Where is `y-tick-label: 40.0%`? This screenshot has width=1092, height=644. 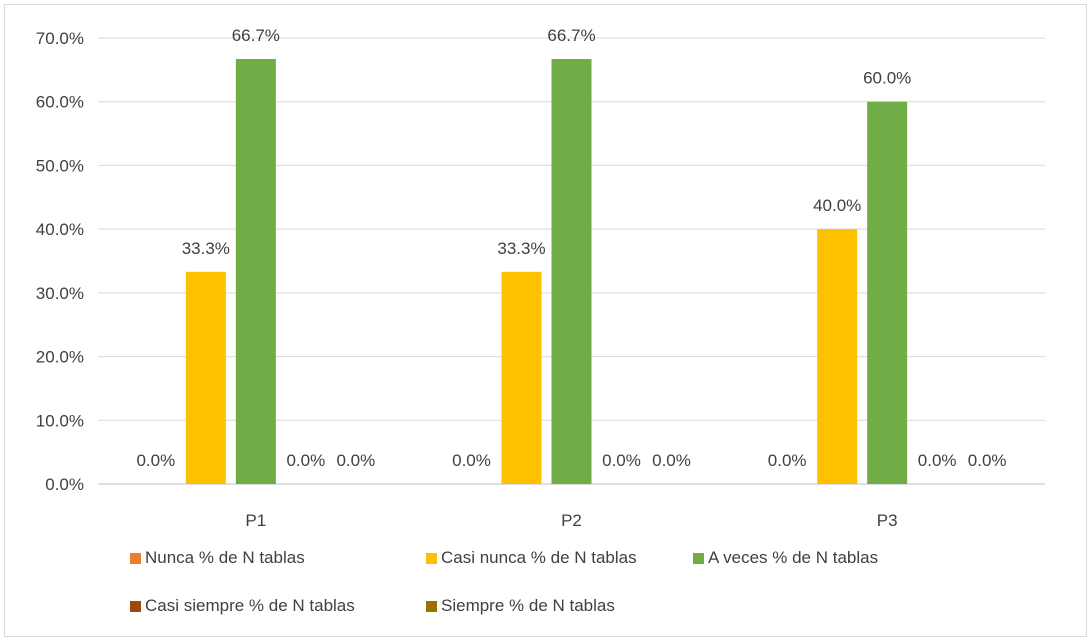
y-tick-label: 40.0% is located at coordinates (60, 229).